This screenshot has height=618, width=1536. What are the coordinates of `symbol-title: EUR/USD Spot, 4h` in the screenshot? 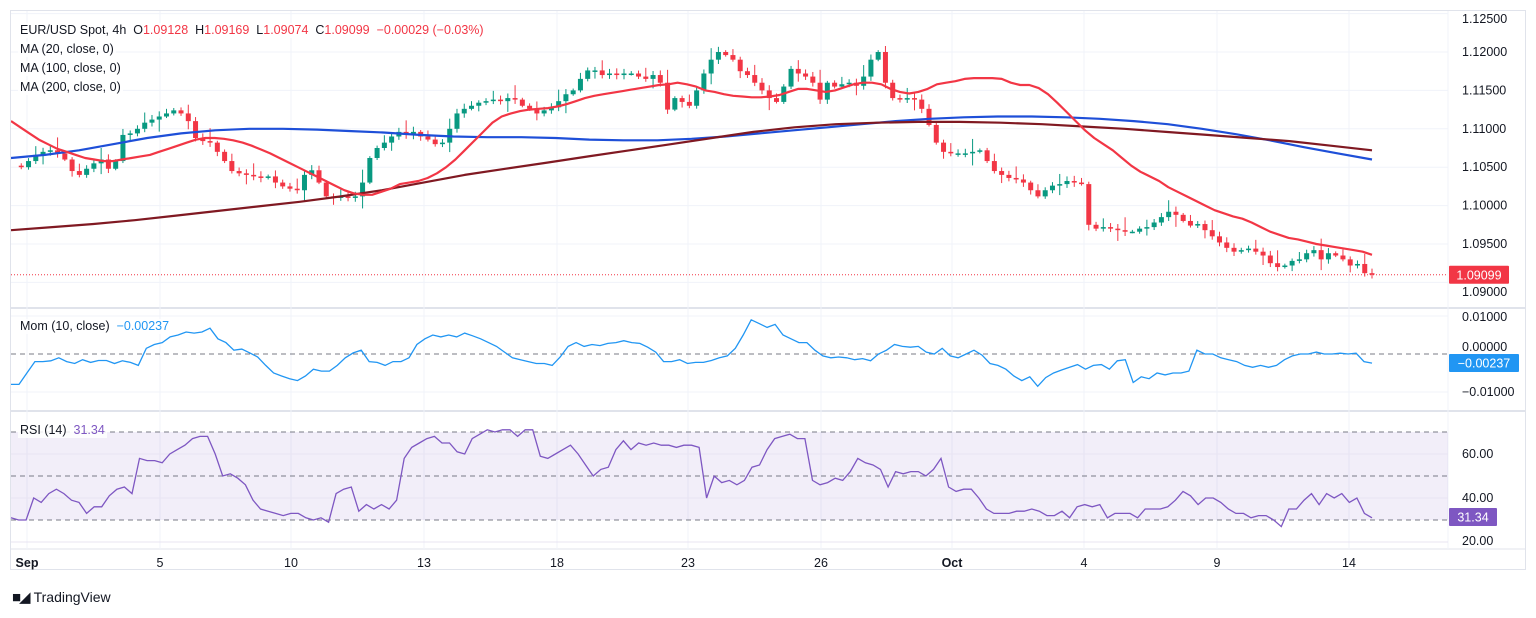 It's located at (73, 30).